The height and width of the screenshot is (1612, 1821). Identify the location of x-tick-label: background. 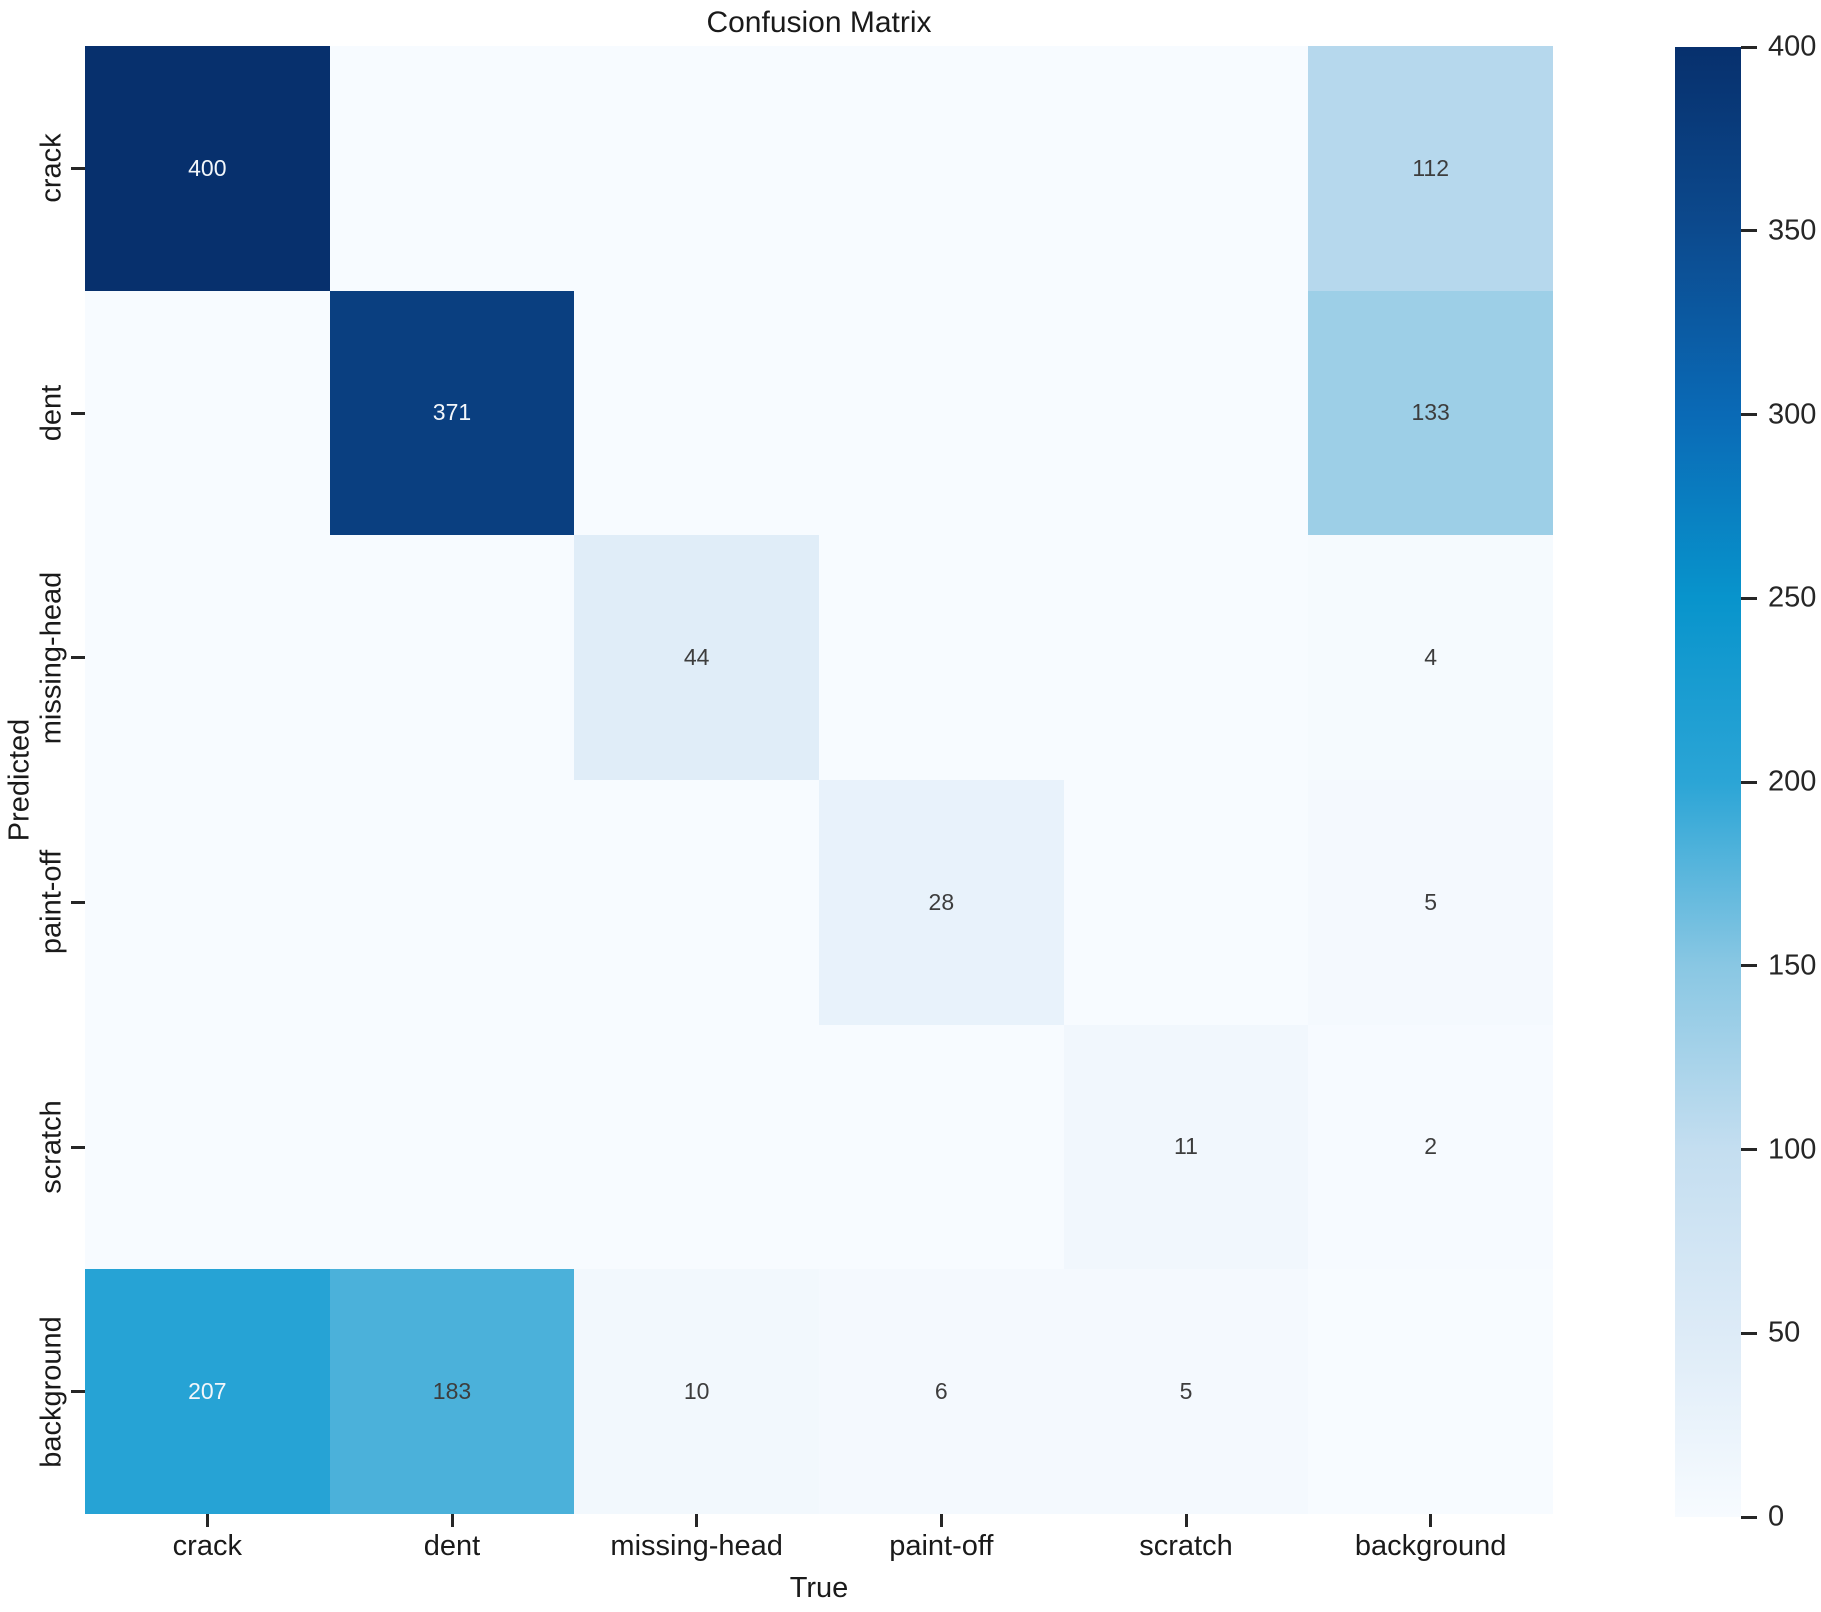
(1430, 1546).